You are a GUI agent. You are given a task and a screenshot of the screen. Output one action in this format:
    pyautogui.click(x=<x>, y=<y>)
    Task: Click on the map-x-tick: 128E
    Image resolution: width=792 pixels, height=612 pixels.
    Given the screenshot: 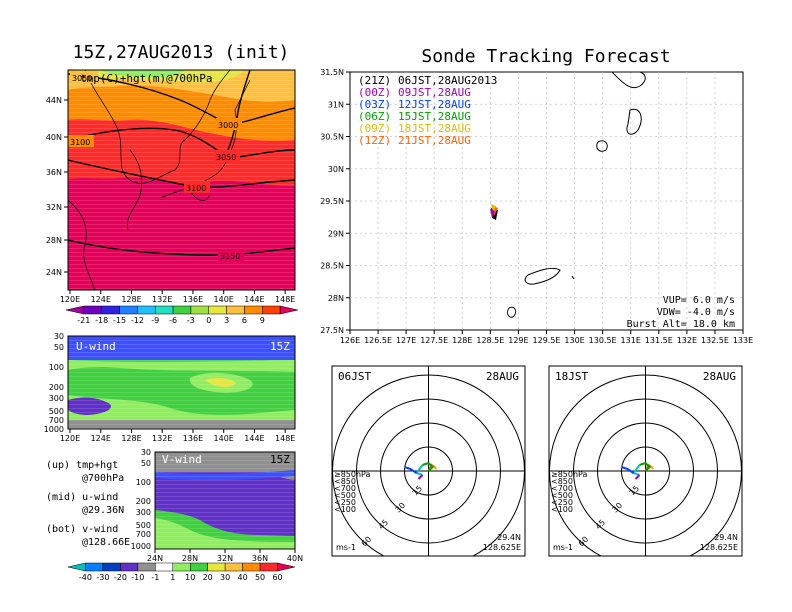 What is the action you would take?
    pyautogui.click(x=131, y=299)
    